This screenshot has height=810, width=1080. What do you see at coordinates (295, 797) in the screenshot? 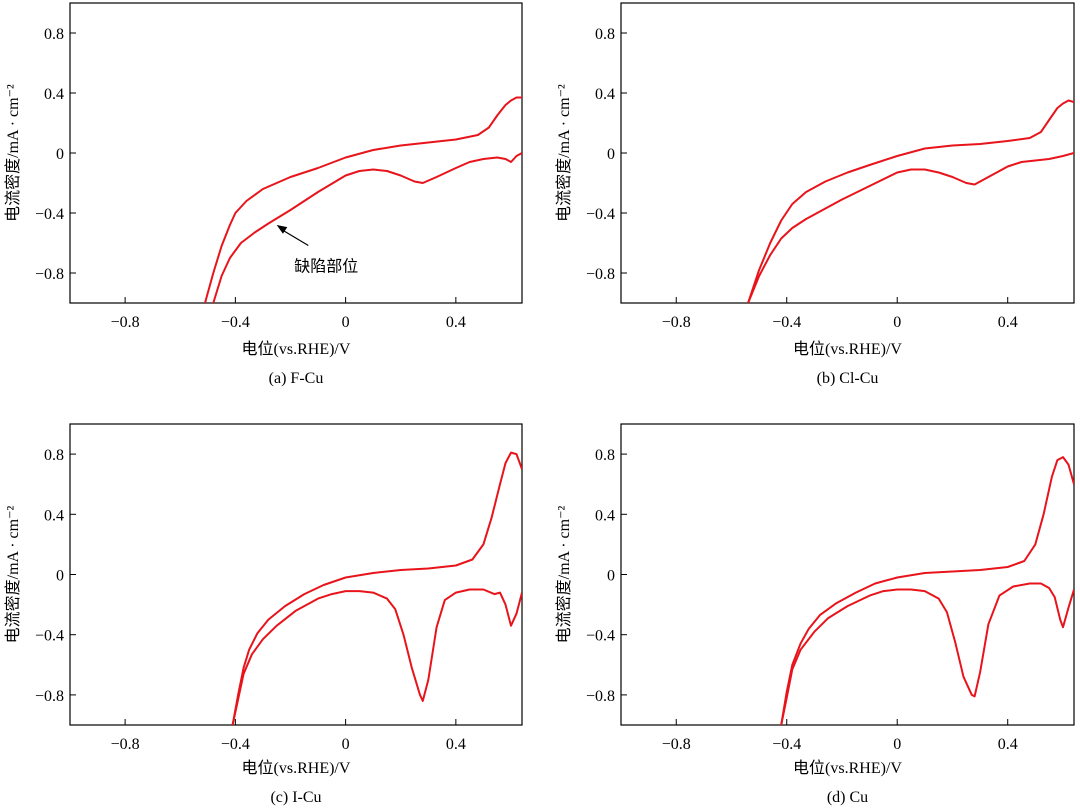
I see `panel-caption: (c) I-Cu` at bounding box center [295, 797].